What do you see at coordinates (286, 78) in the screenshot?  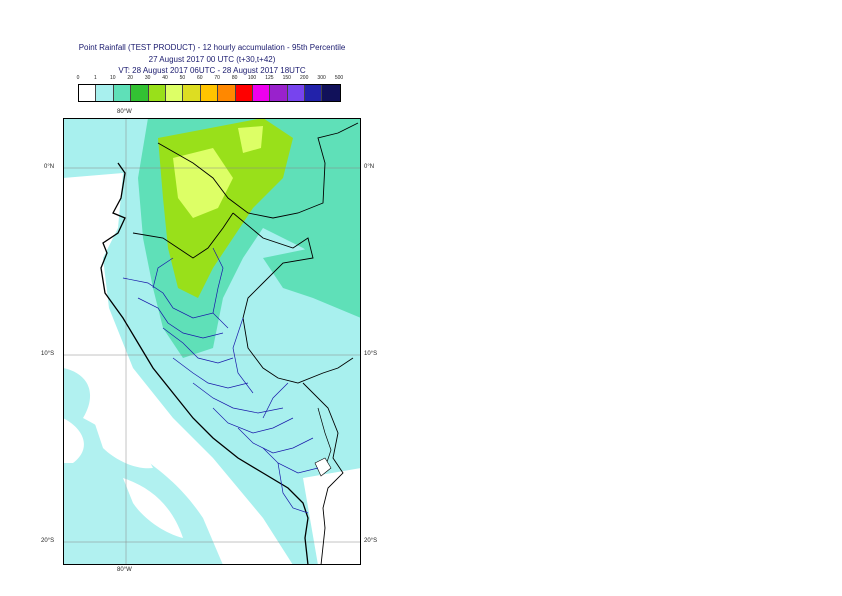 I see `legend-label: 150` at bounding box center [286, 78].